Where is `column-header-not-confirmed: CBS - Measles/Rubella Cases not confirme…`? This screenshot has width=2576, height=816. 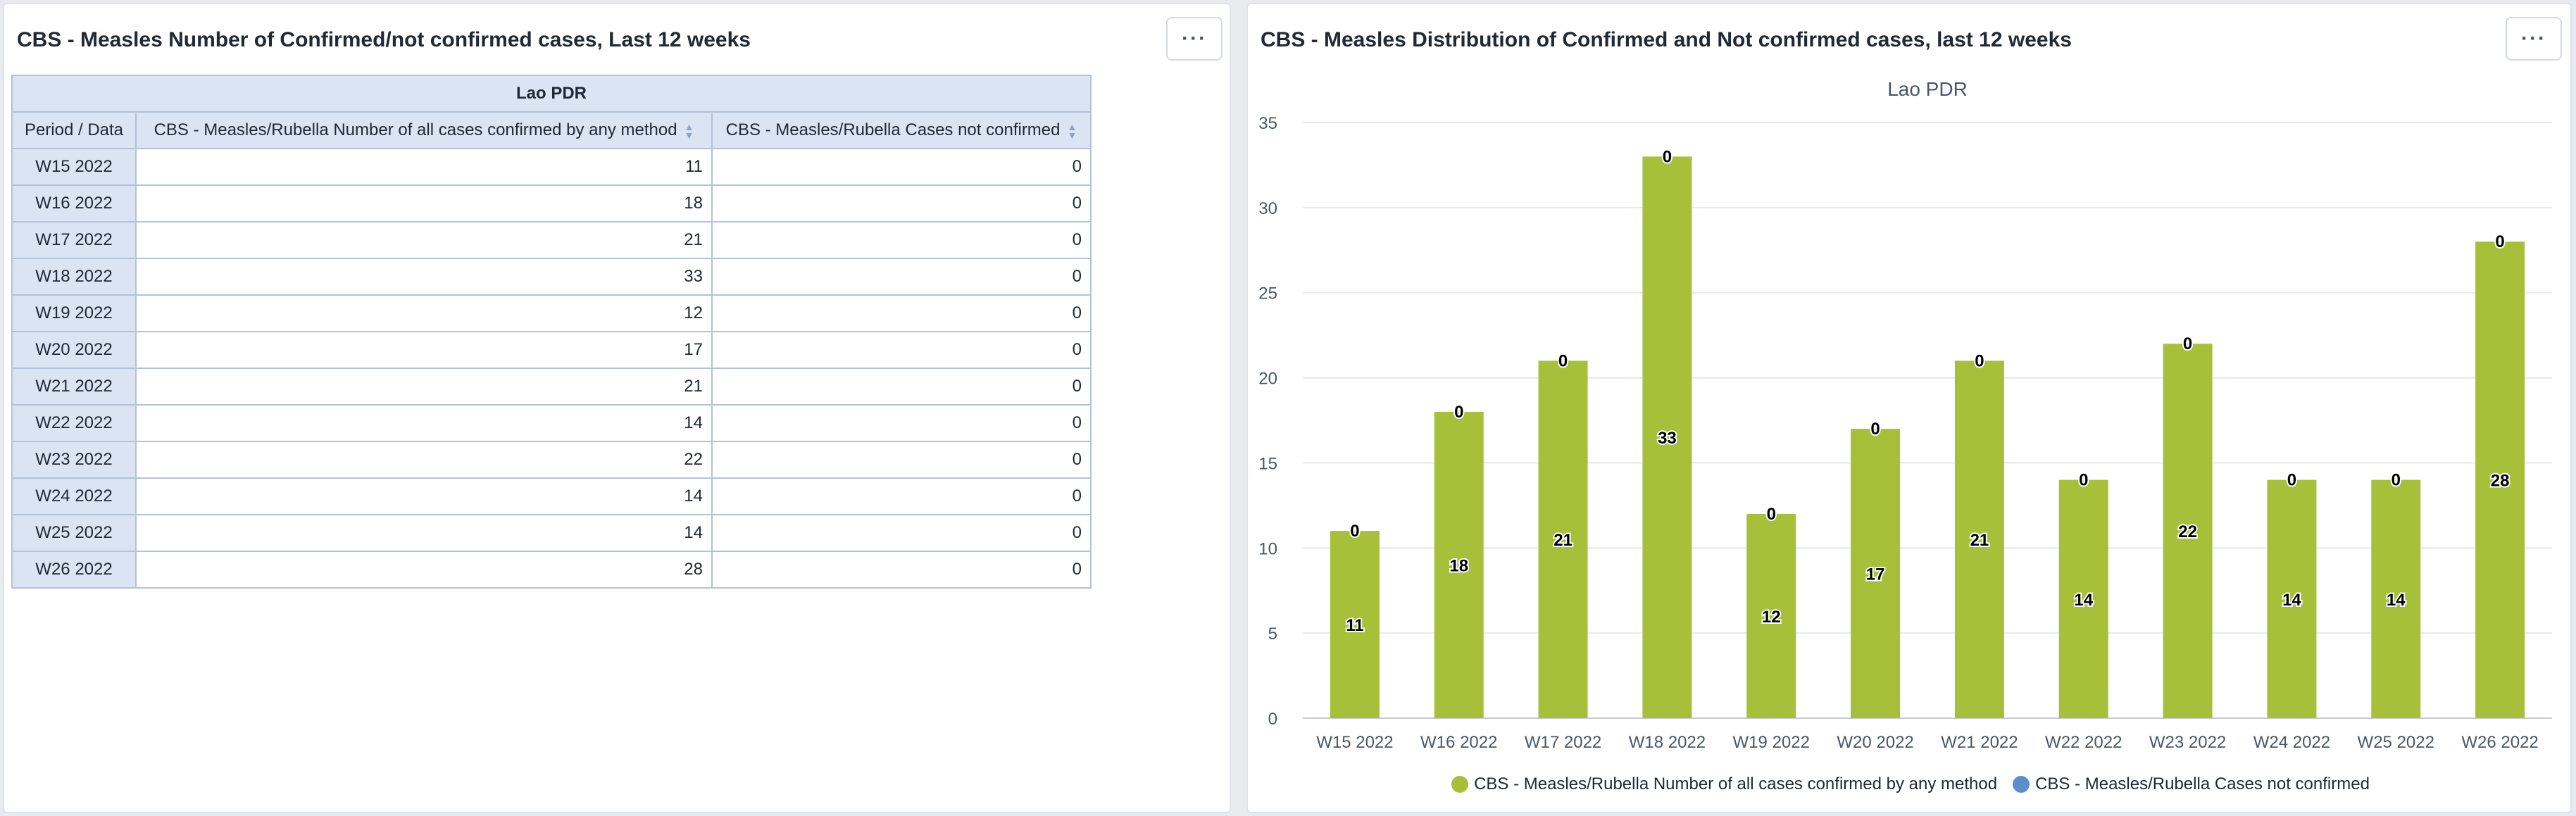
column-header-not-confirmed: CBS - Measles/Rubella Cases not confirme… is located at coordinates (901, 130).